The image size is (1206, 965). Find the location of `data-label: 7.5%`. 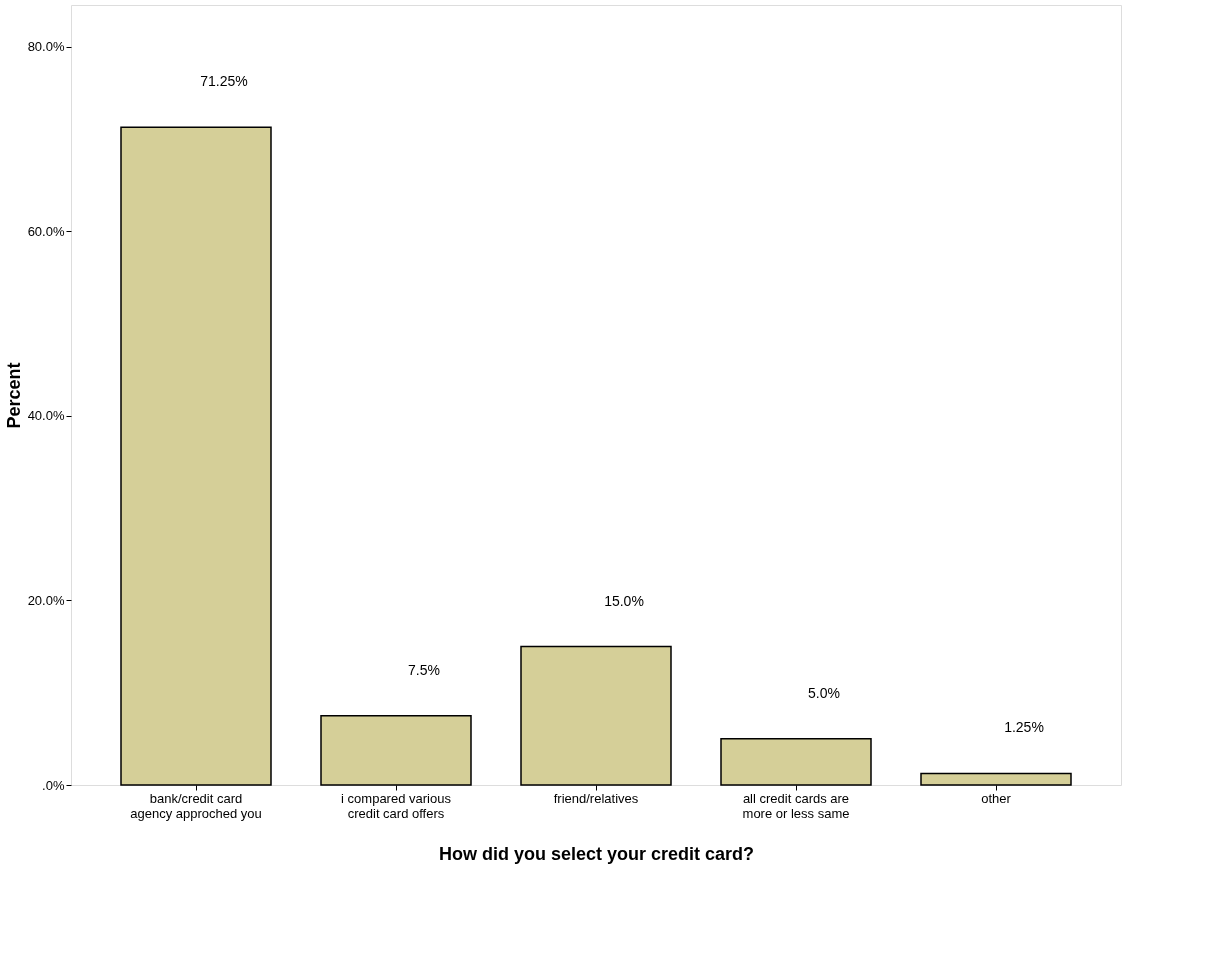

data-label: 7.5% is located at coordinates (424, 669).